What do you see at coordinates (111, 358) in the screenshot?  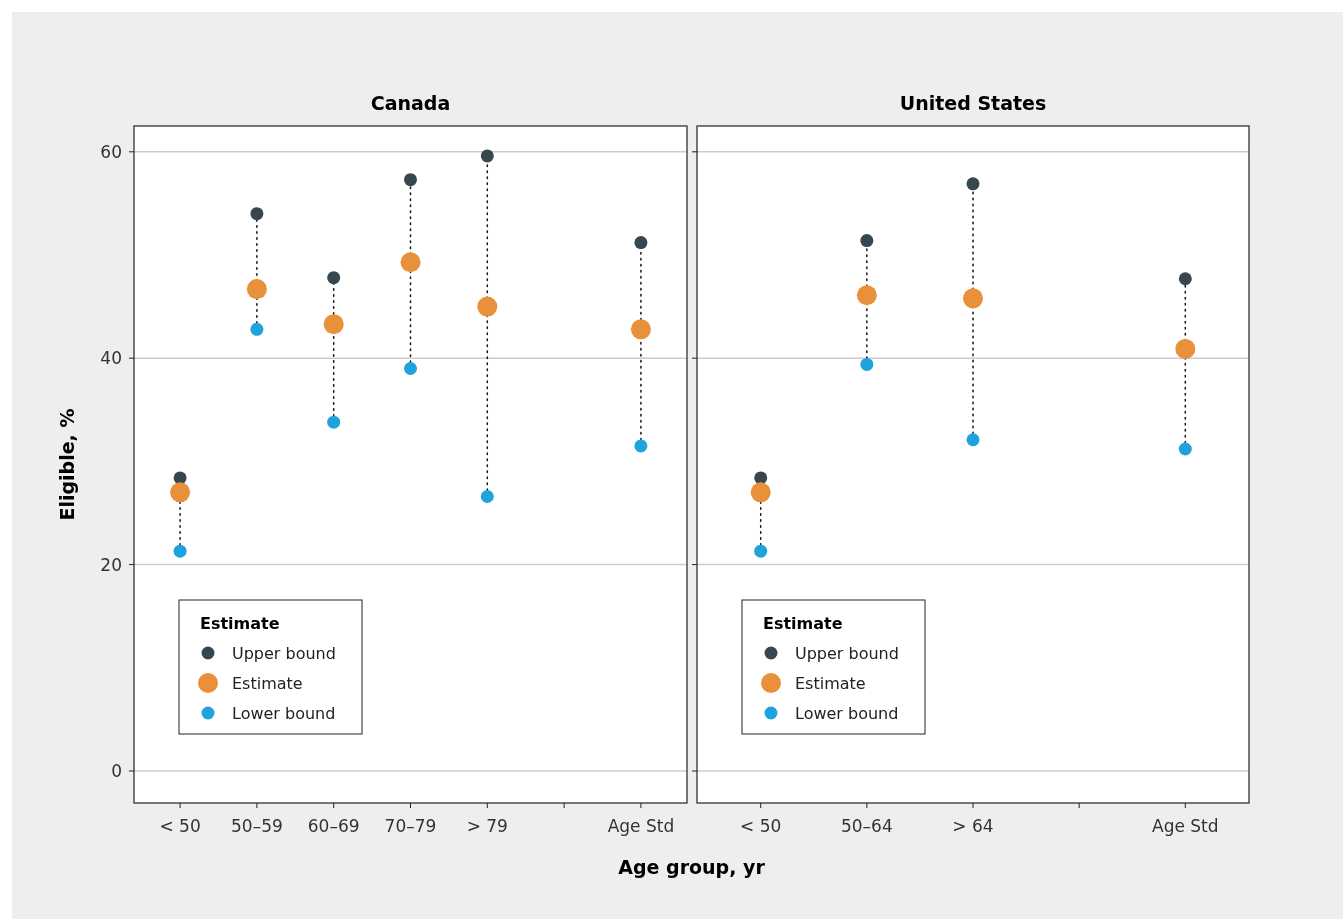 I see `y-tick-label: 40` at bounding box center [111, 358].